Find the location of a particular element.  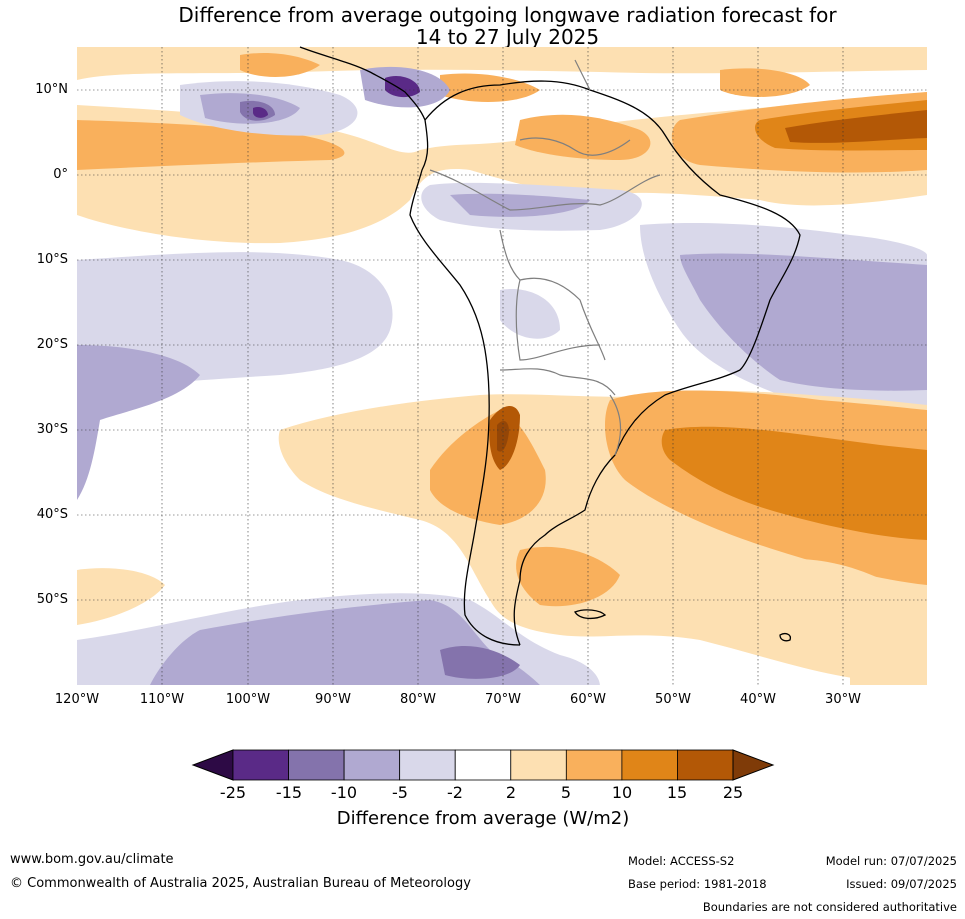

colorbar-tick: 15 is located at coordinates (677, 792).